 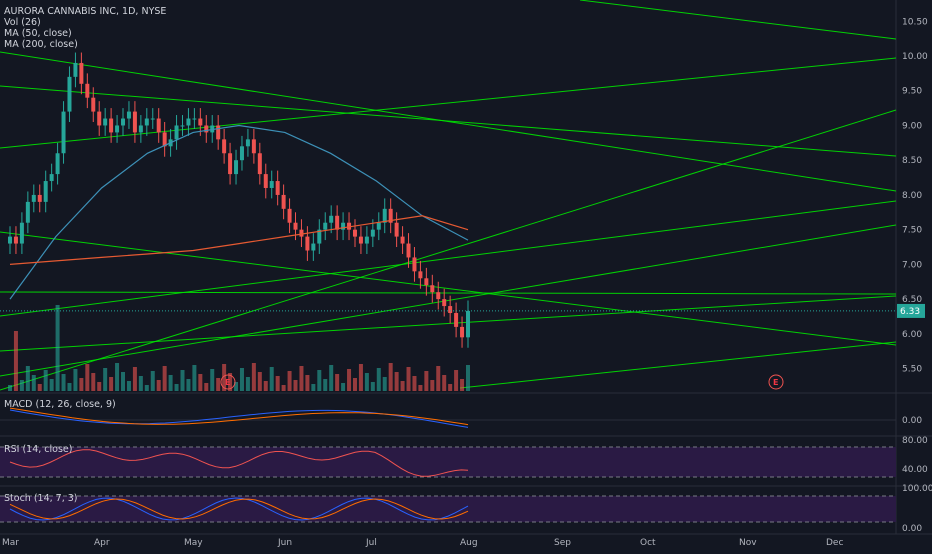 I want to click on legend-ma200: MA (200, close), so click(x=41, y=44).